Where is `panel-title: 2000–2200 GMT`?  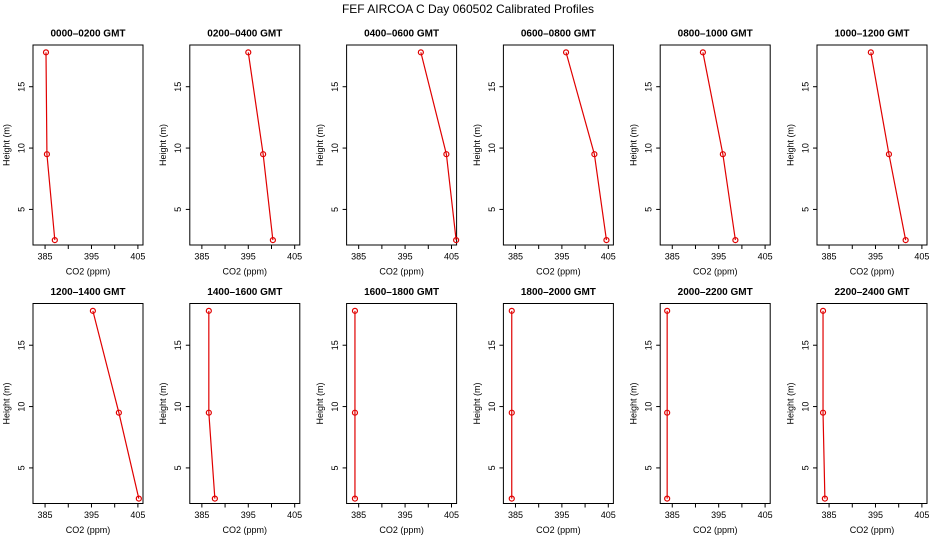 panel-title: 2000–2200 GMT is located at coordinates (715, 292).